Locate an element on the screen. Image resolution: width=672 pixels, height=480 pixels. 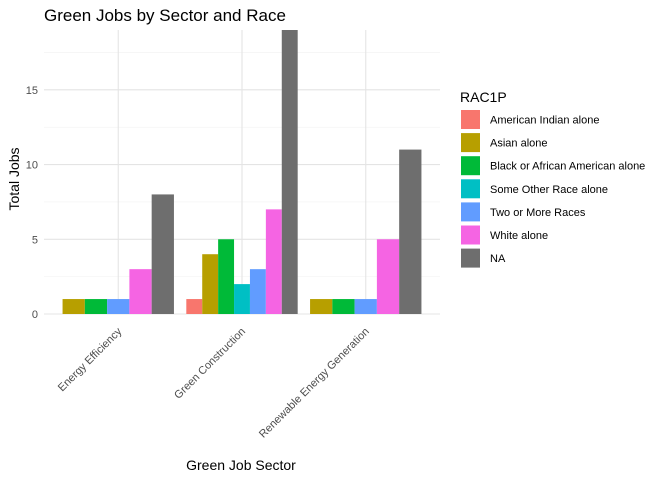
x-axis-label: Green Job Sector is located at coordinates (241, 465).